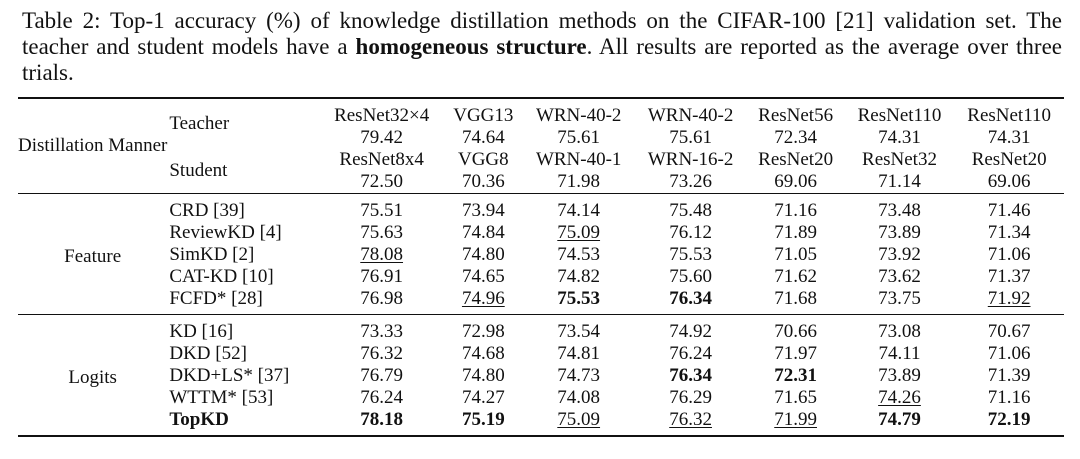 The height and width of the screenshot is (459, 1080). I want to click on accuracy-cell: 75.09, so click(579, 422).